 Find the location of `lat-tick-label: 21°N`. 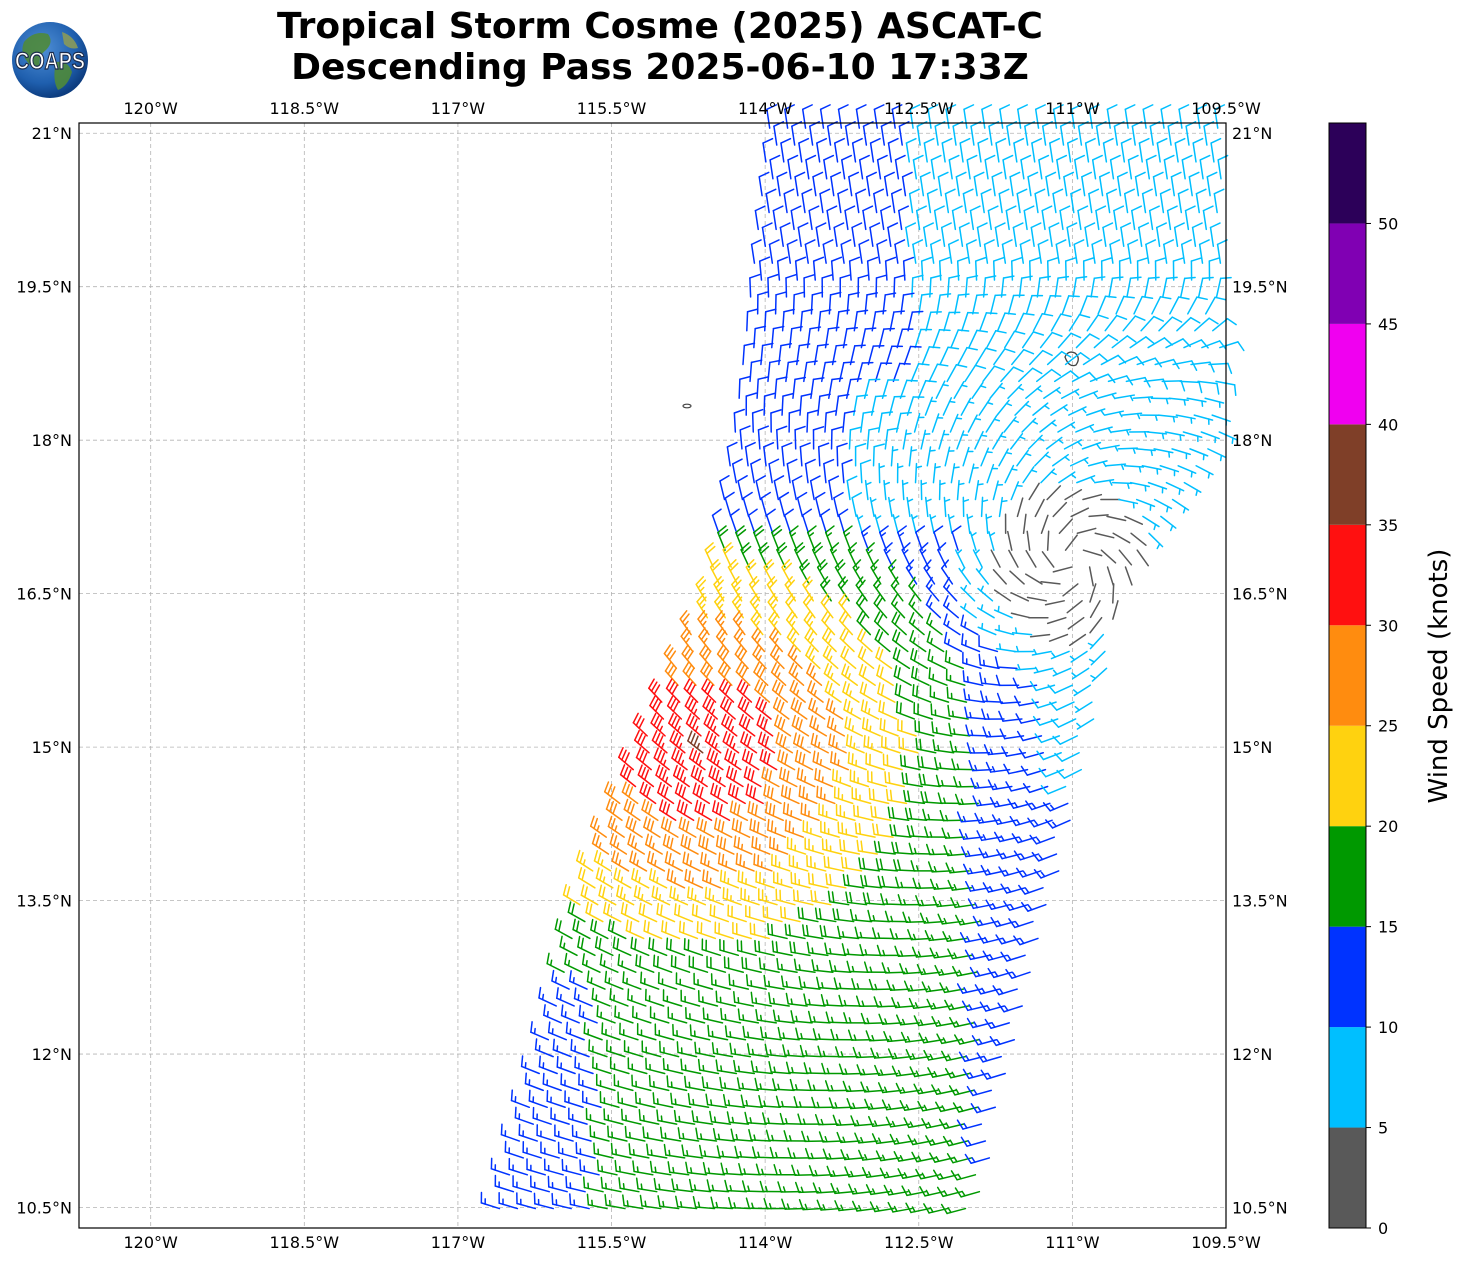

lat-tick-label: 21°N is located at coordinates (52, 133).